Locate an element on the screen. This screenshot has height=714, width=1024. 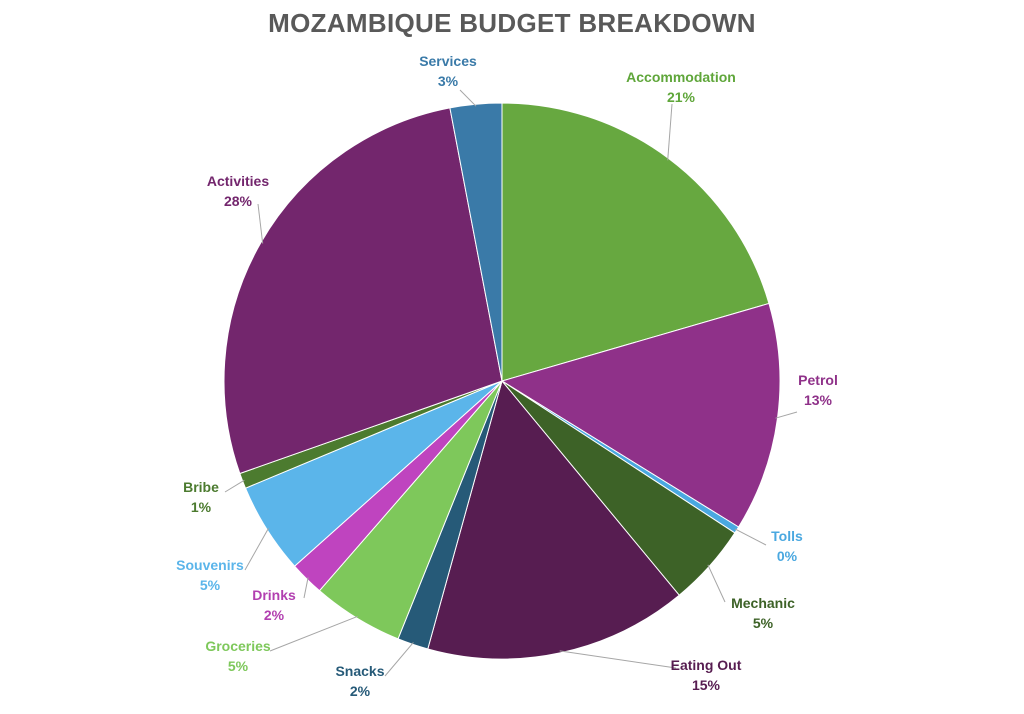
data-label-percent: 28% is located at coordinates (238, 201).